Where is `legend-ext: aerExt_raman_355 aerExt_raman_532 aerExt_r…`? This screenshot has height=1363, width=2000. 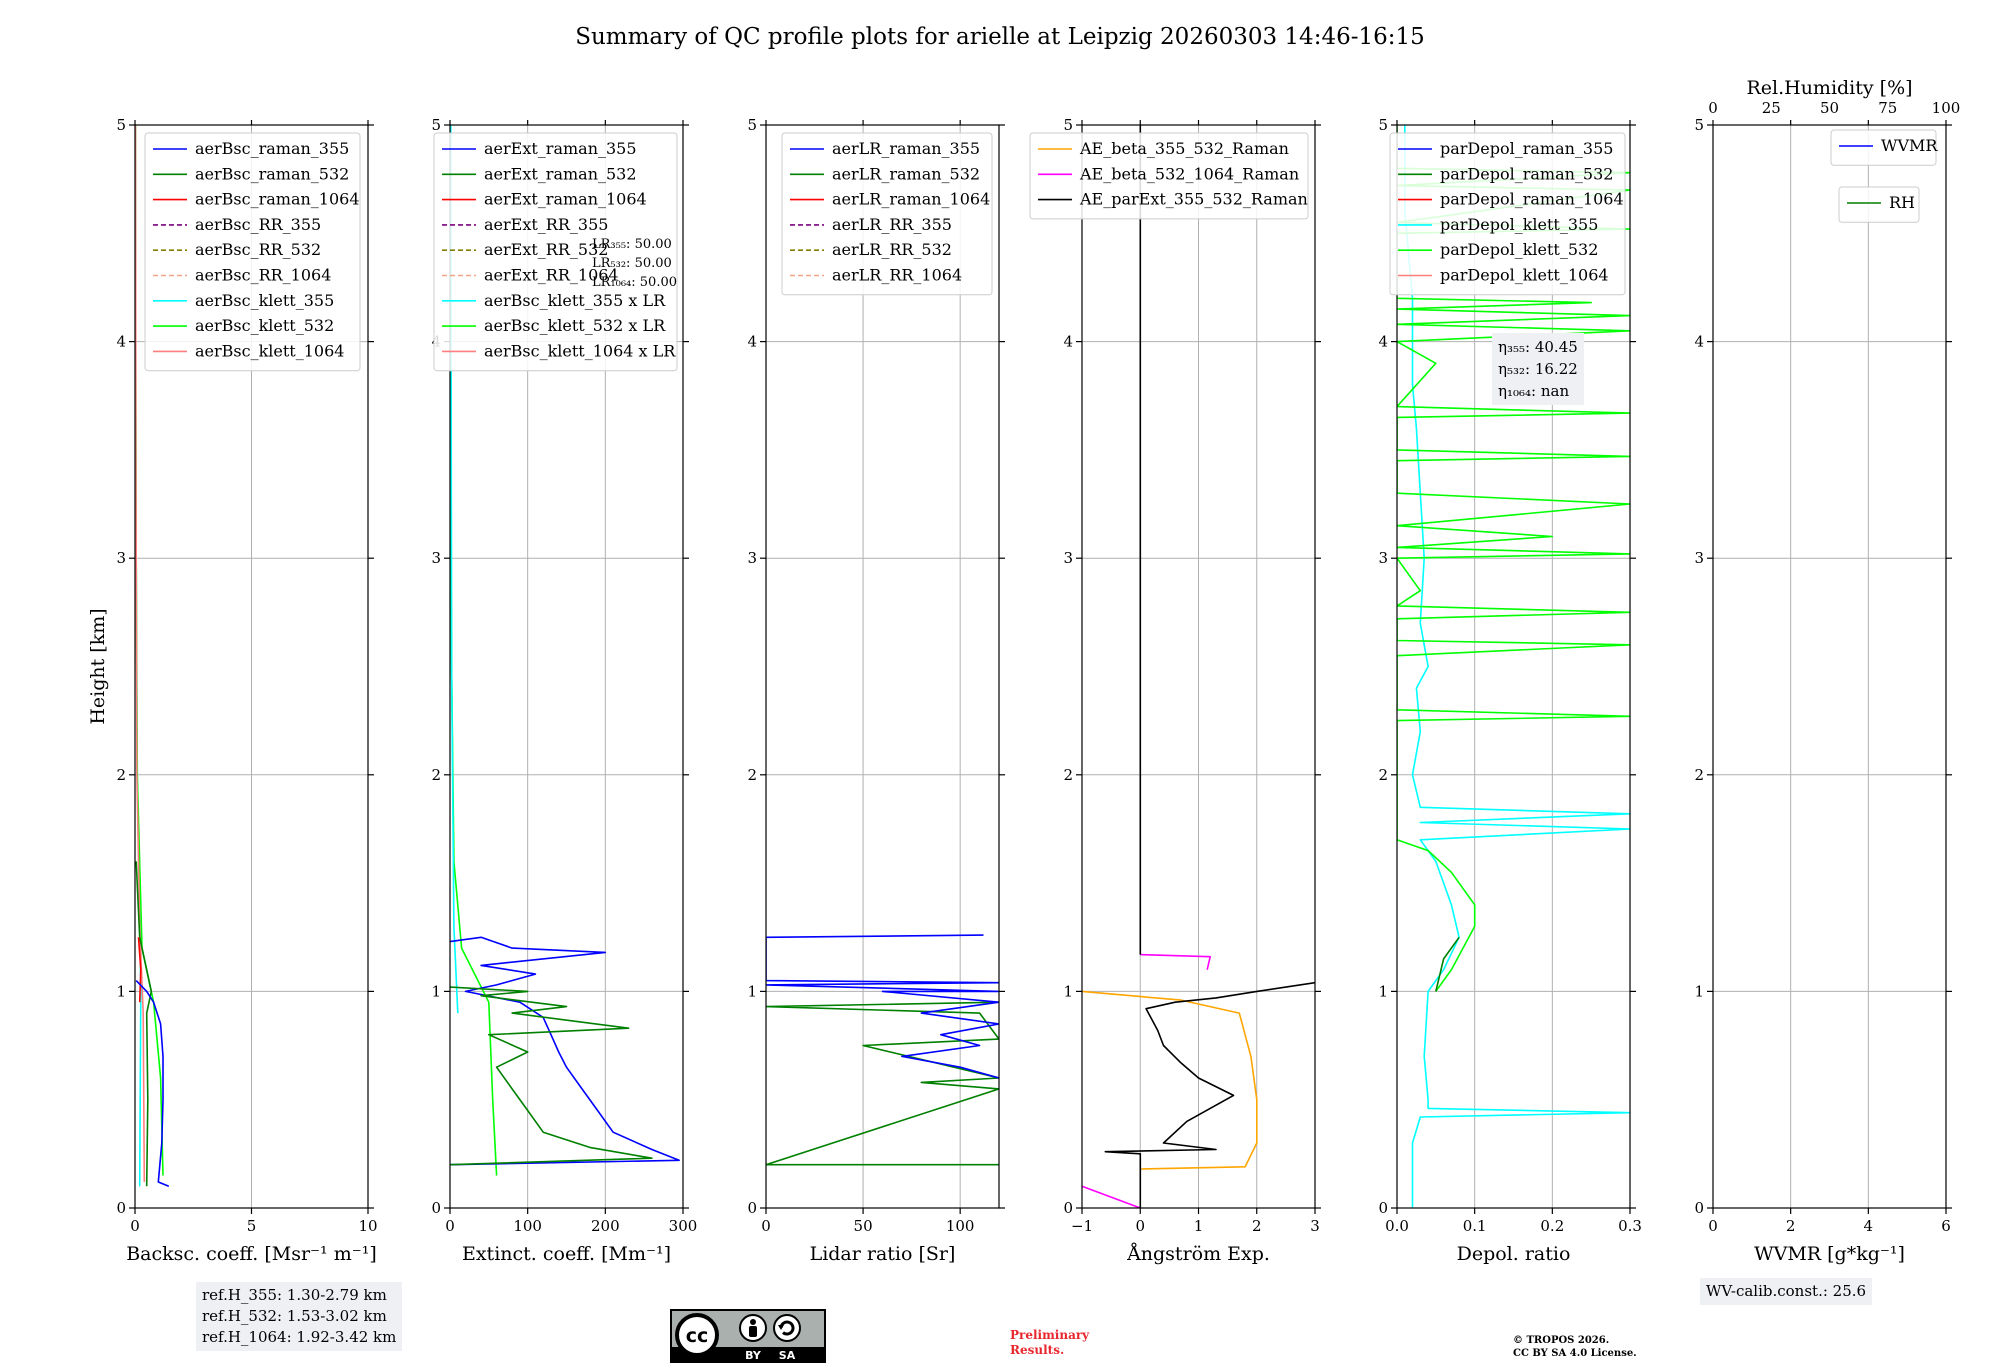 legend-ext: aerExt_raman_355 aerExt_raman_532 aerExt_r… is located at coordinates (555, 252).